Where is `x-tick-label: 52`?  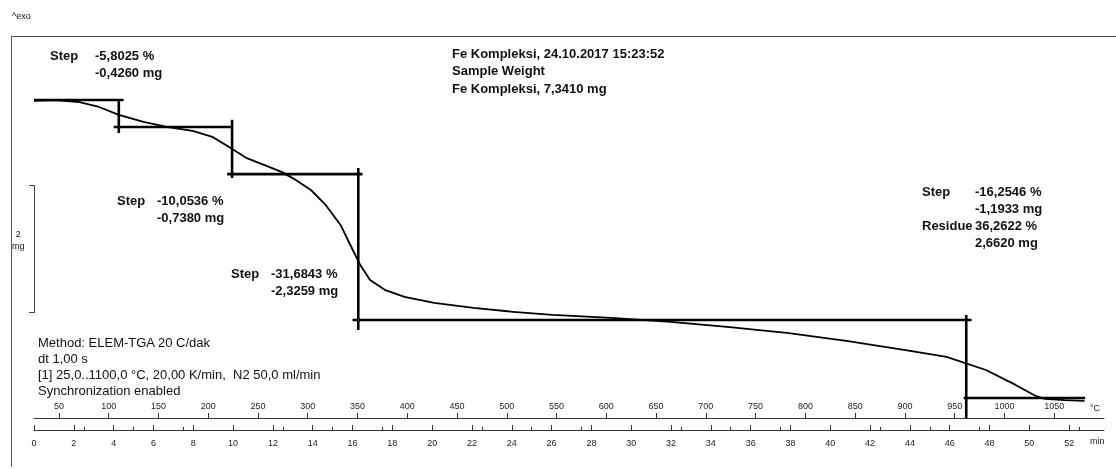 x-tick-label: 52 is located at coordinates (1069, 442).